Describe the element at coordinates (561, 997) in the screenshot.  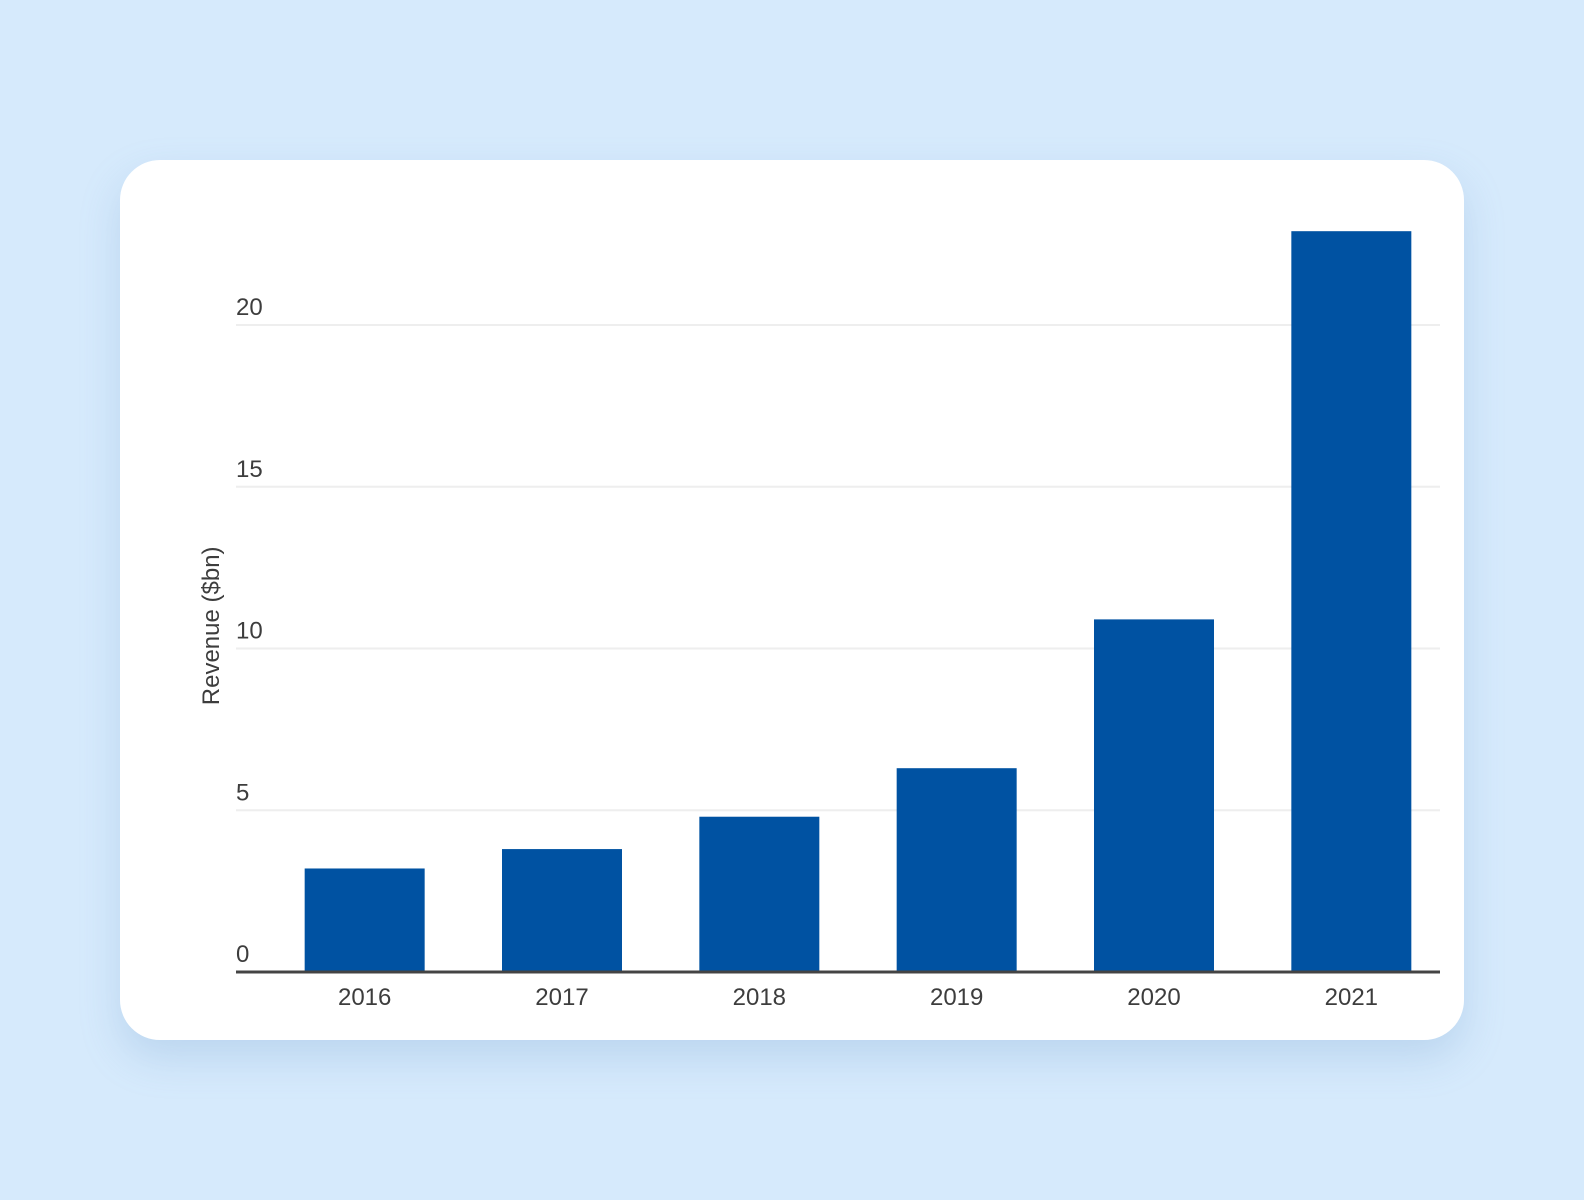
I see `x-tick-label: 2017` at that location.